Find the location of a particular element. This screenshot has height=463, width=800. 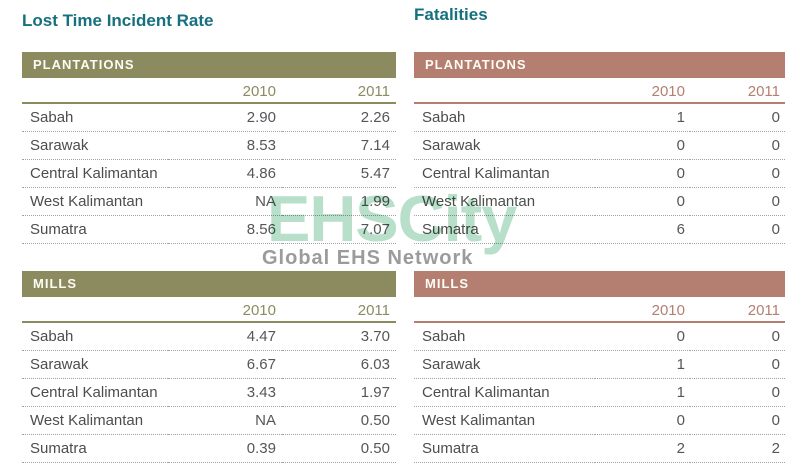

value-cell-2010: 8.56 is located at coordinates (225, 229).